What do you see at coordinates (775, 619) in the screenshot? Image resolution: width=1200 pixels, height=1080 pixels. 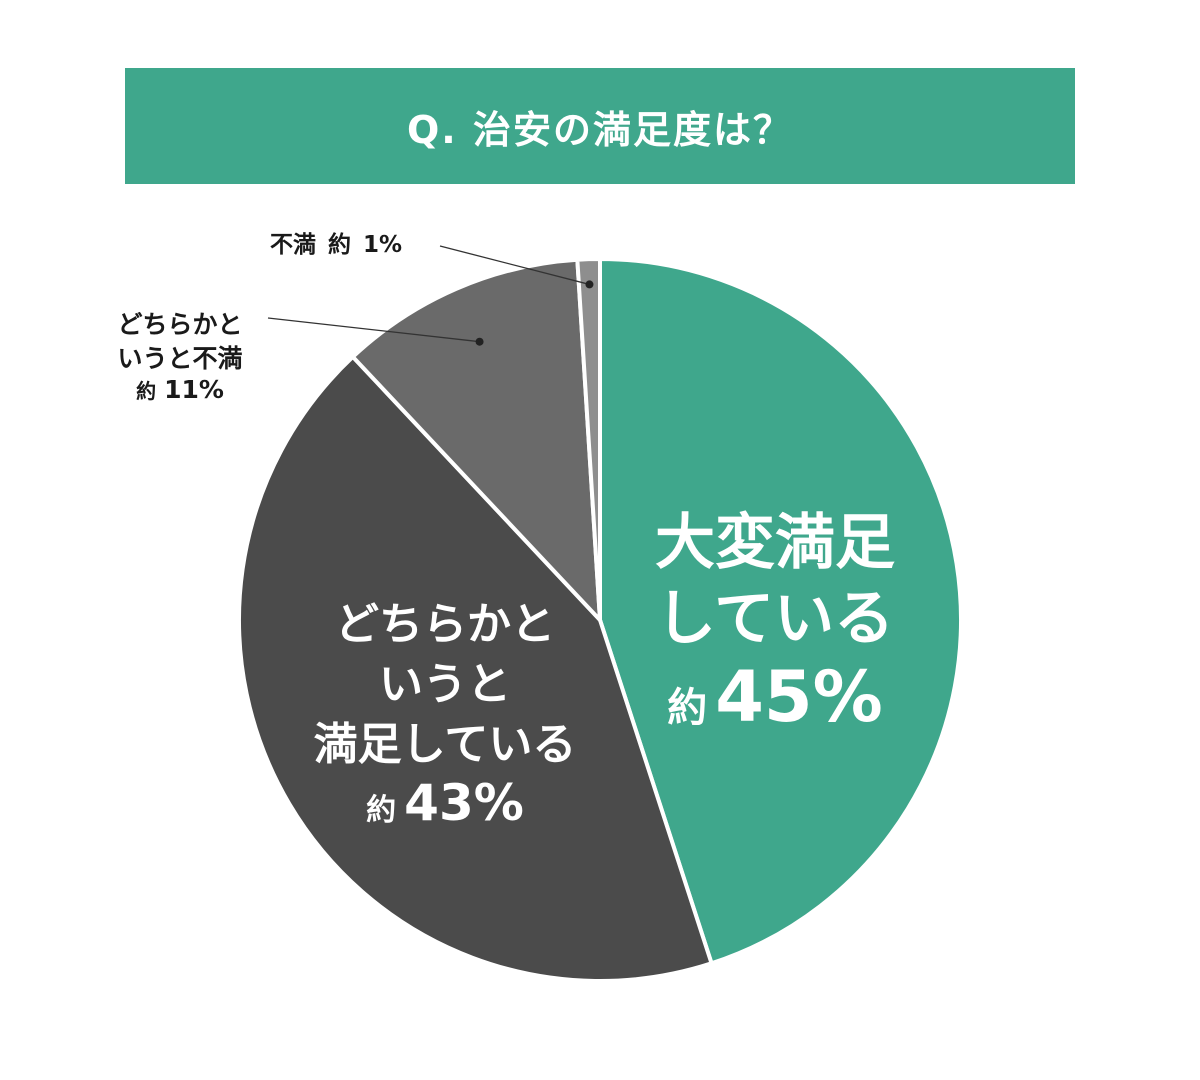 I see `slice-label-line: している` at bounding box center [775, 619].